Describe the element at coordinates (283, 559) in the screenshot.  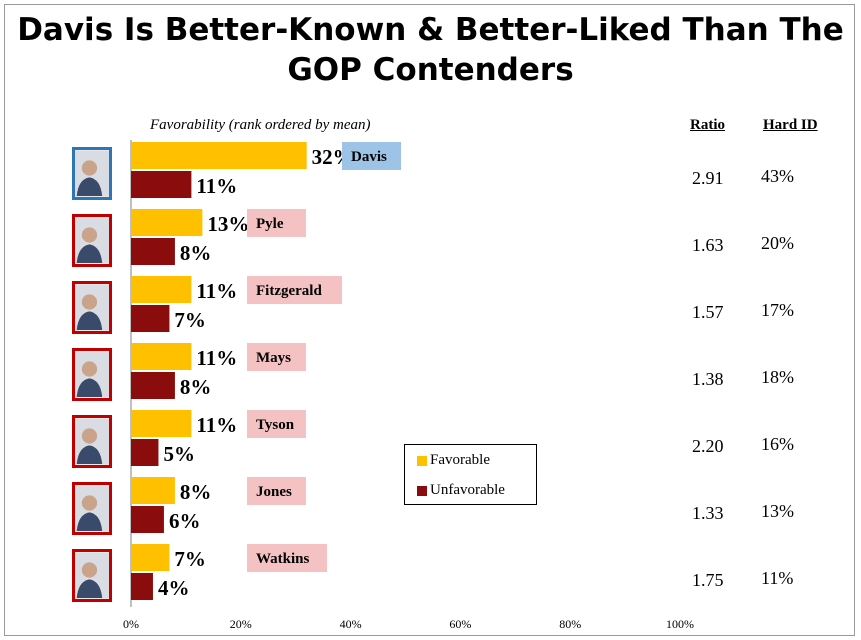
I see `candidate-name-label: Watkins` at that location.